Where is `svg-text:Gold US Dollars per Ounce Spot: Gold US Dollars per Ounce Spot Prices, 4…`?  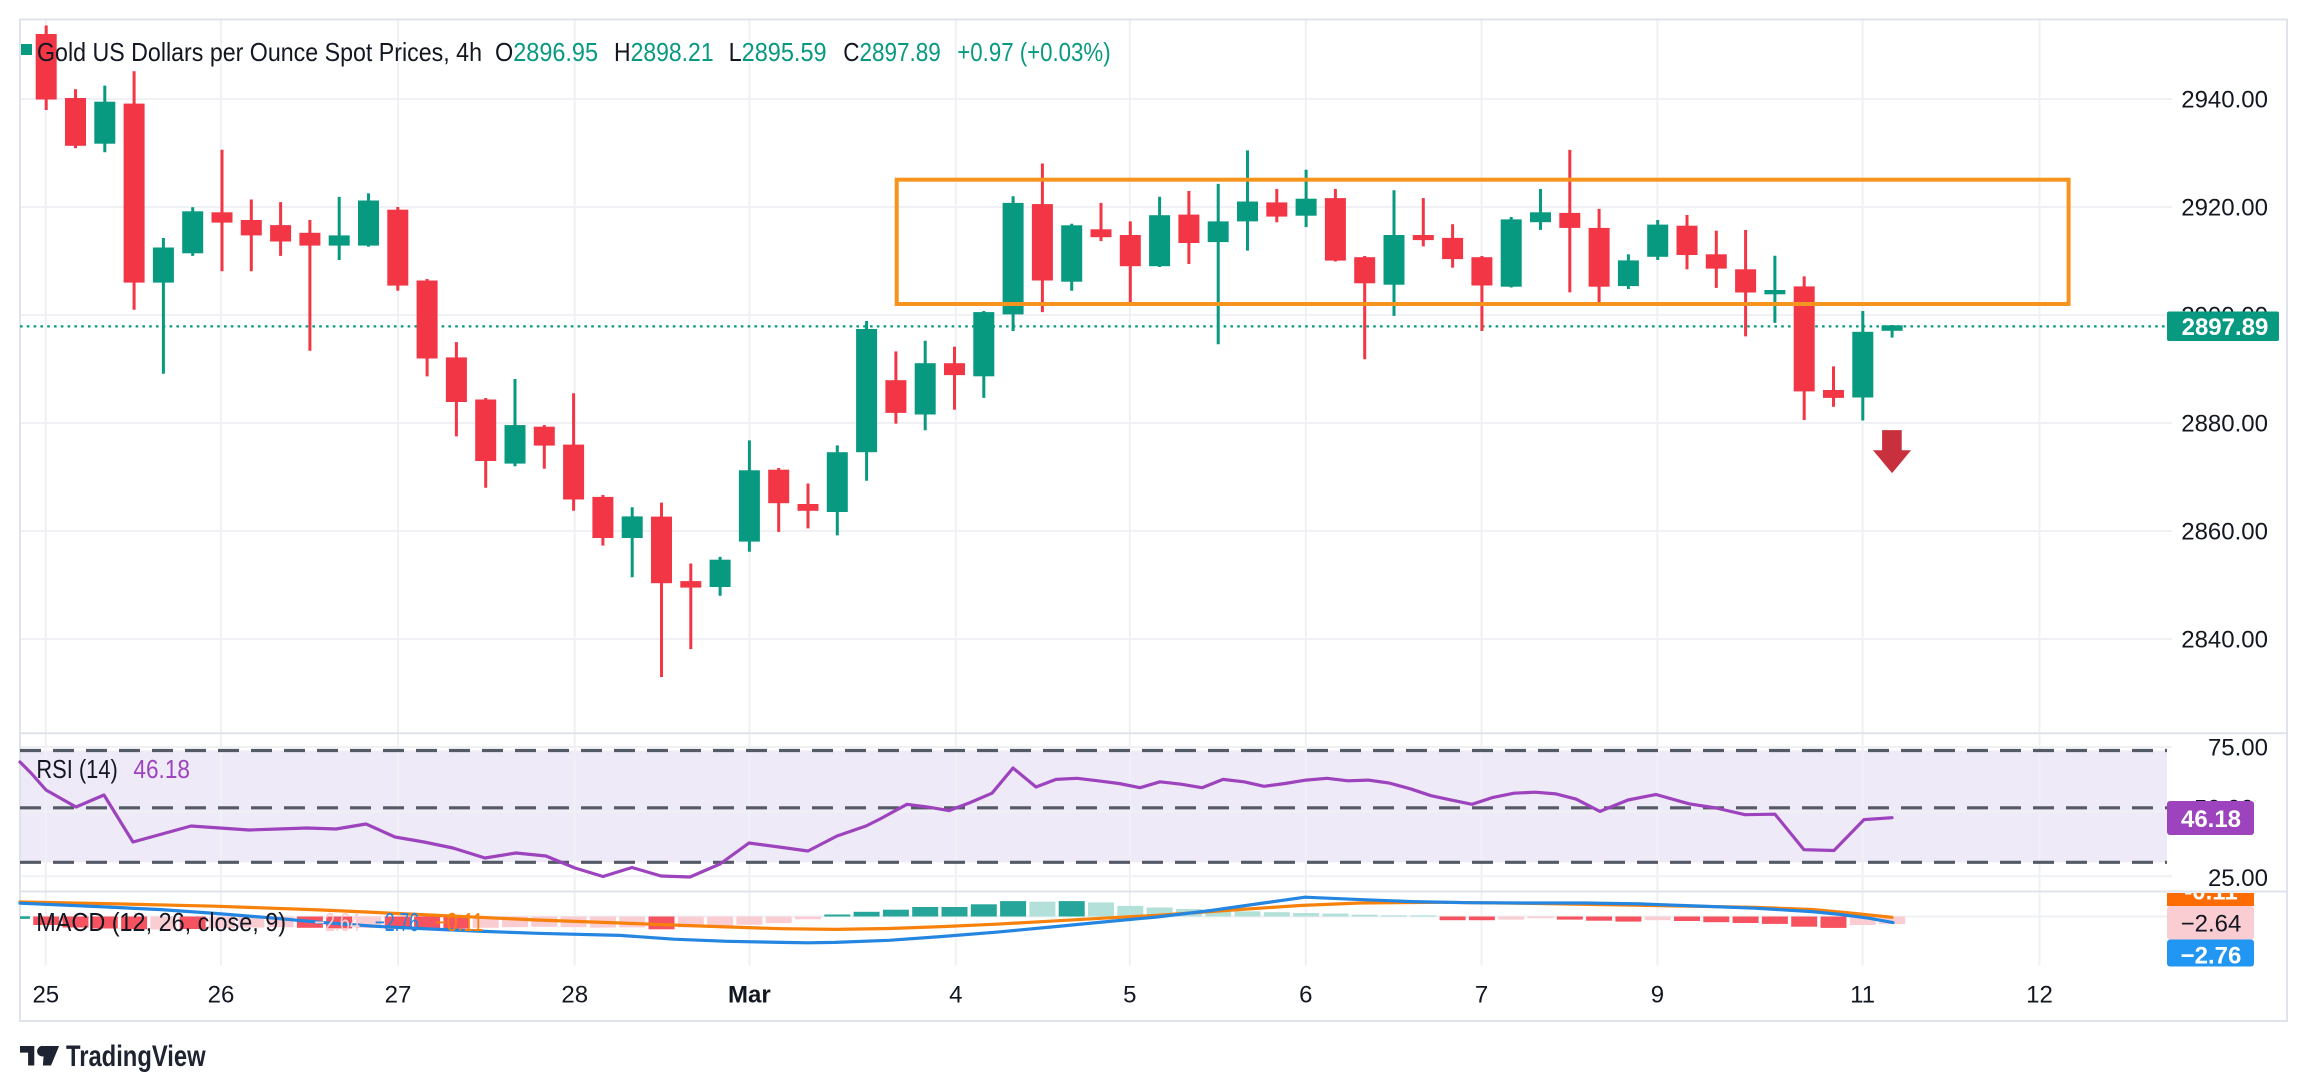 svg-text:Gold US Dollars per Ounce Spot: Gold US Dollars per Ounce Spot Prices, 4… is located at coordinates (259, 52).